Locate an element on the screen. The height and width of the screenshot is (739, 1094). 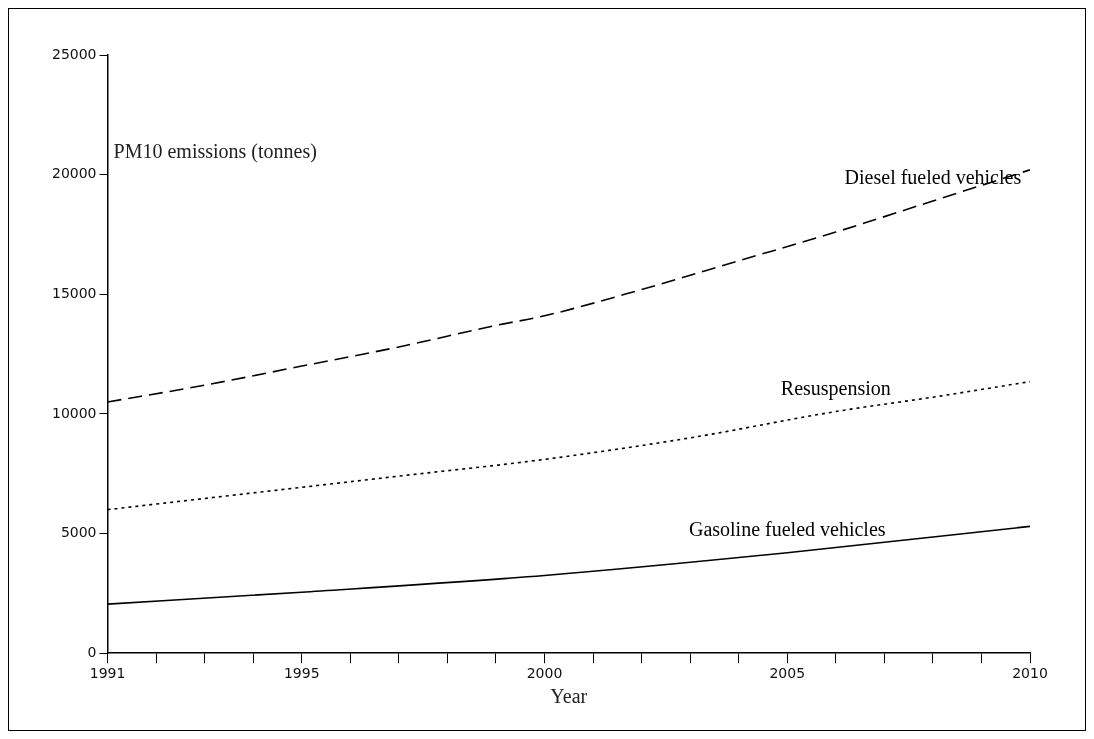
x-tick-label: 1995 is located at coordinates (301, 673).